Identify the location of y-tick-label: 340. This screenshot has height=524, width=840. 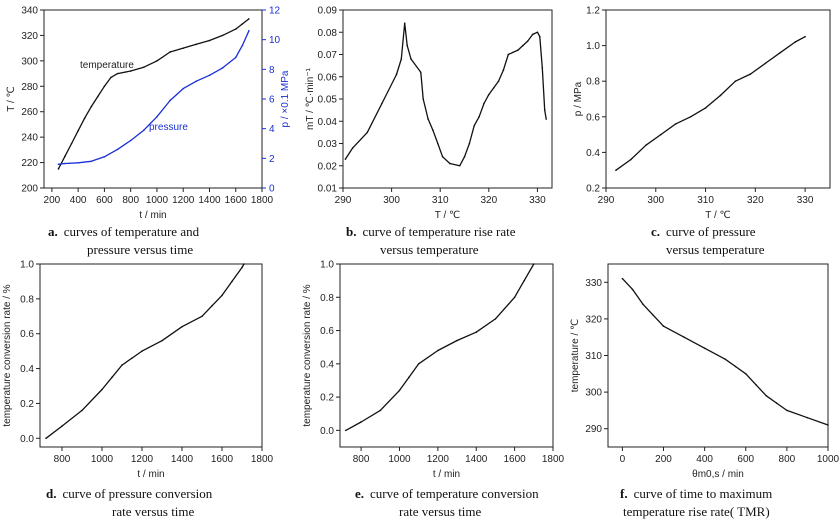
(29, 11).